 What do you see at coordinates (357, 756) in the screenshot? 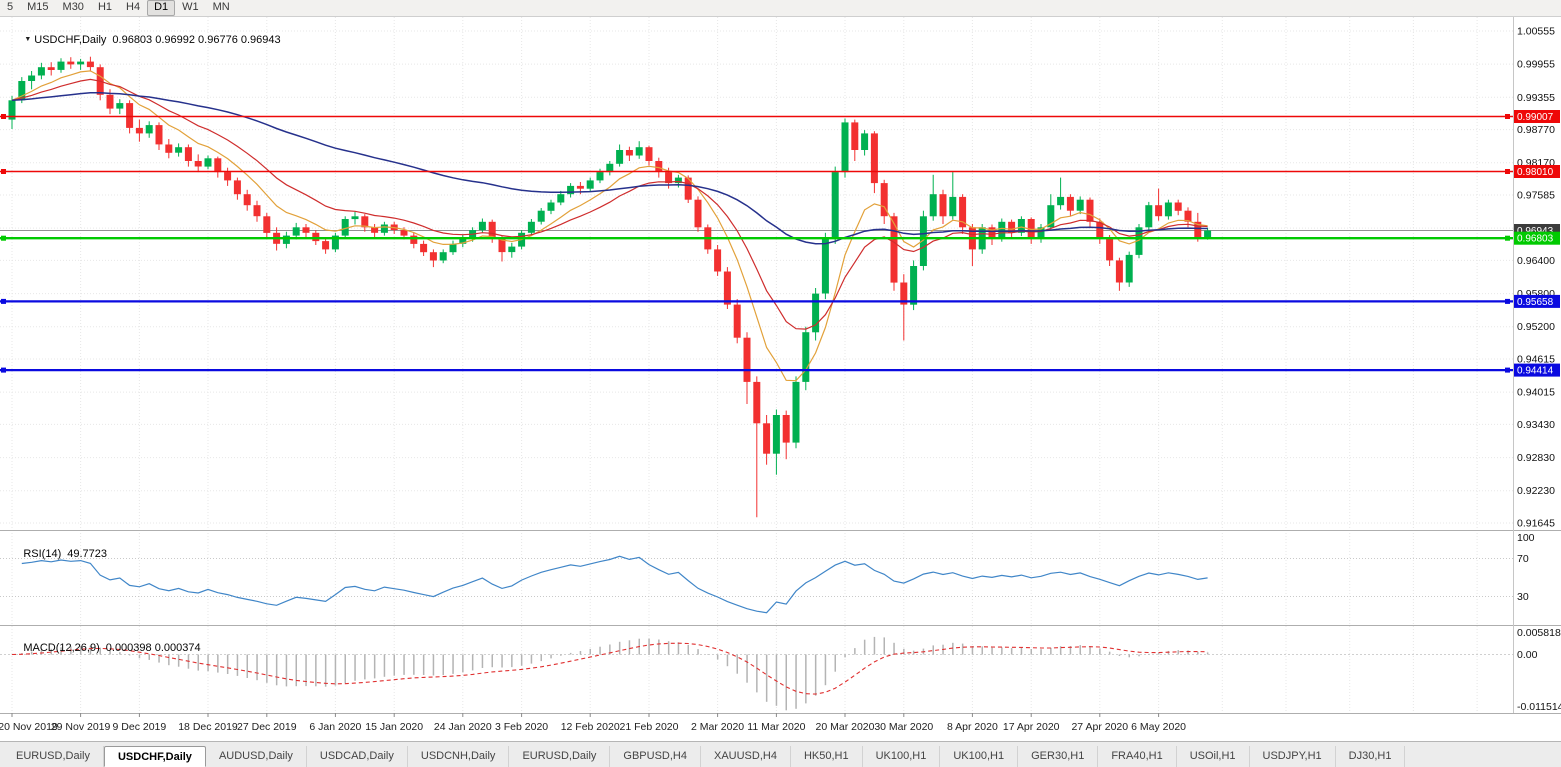
I see `chart-tab-usdcad-daily: USDCAD,Daily` at bounding box center [357, 756].